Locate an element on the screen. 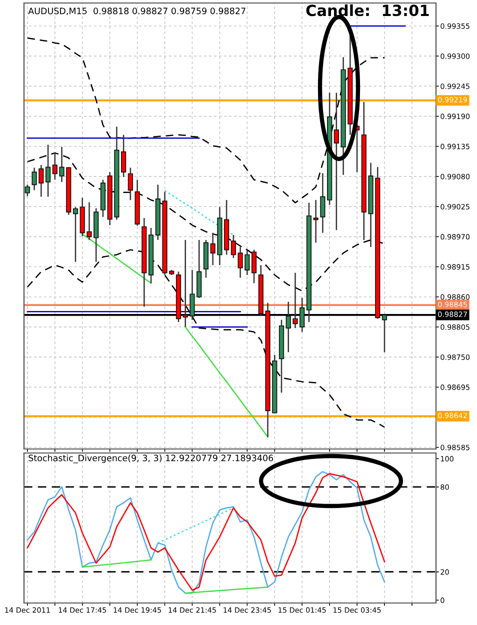 The height and width of the screenshot is (625, 477). annotation: Candle: 13:01 is located at coordinates (367, 10).